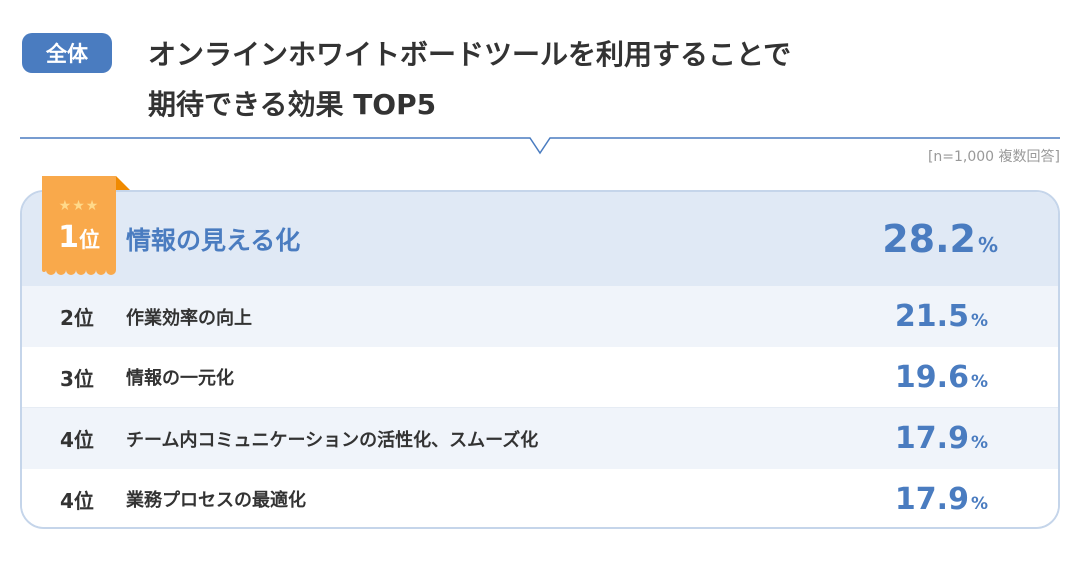 Image resolution: width=1080 pixels, height=575 pixels. I want to click on first-place-ribbon: ★★★ 1位, so click(86, 227).